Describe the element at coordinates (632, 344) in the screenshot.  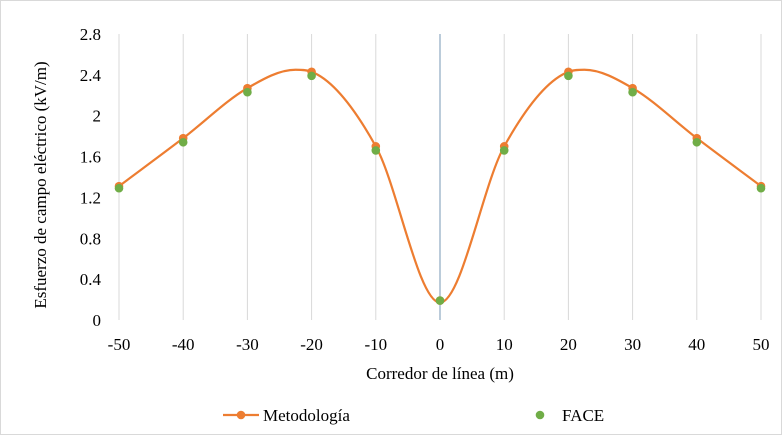
I see `x-tick-label: 30` at that location.